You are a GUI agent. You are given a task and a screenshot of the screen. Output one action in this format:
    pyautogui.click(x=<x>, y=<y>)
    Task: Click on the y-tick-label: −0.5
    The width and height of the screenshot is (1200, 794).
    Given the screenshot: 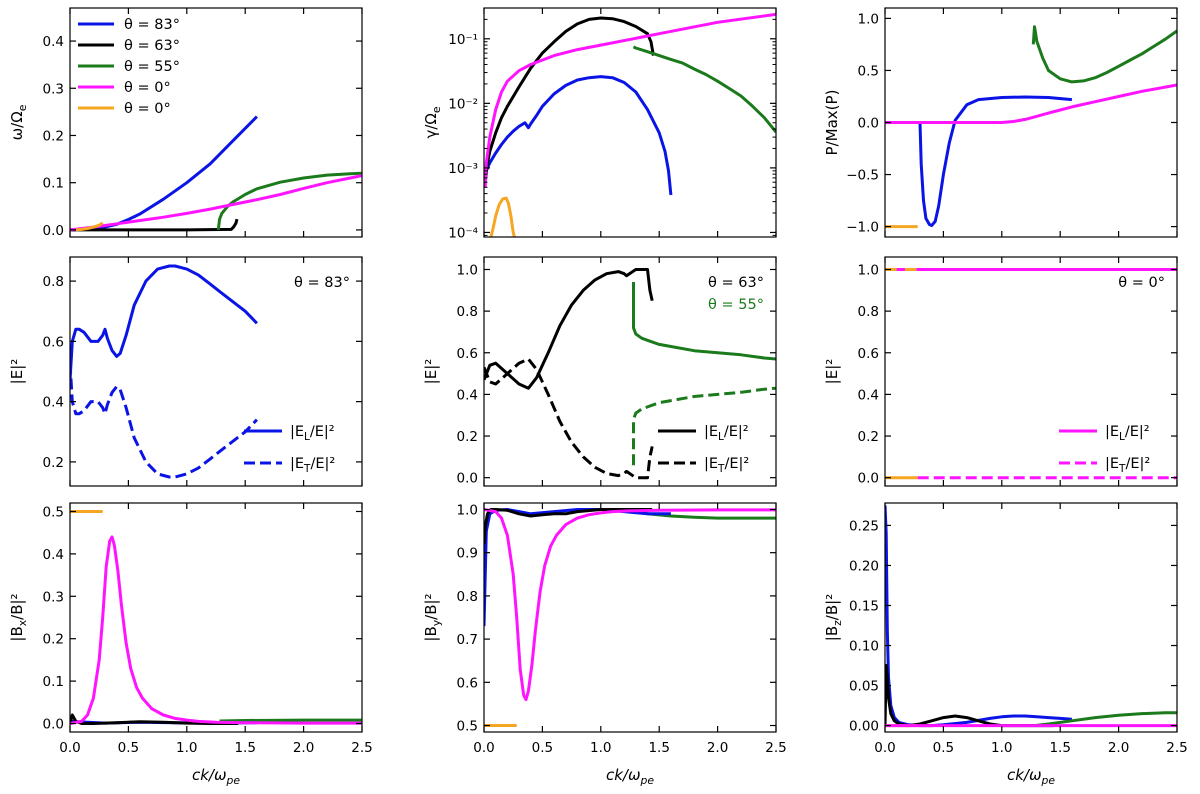 What is the action you would take?
    pyautogui.click(x=862, y=176)
    